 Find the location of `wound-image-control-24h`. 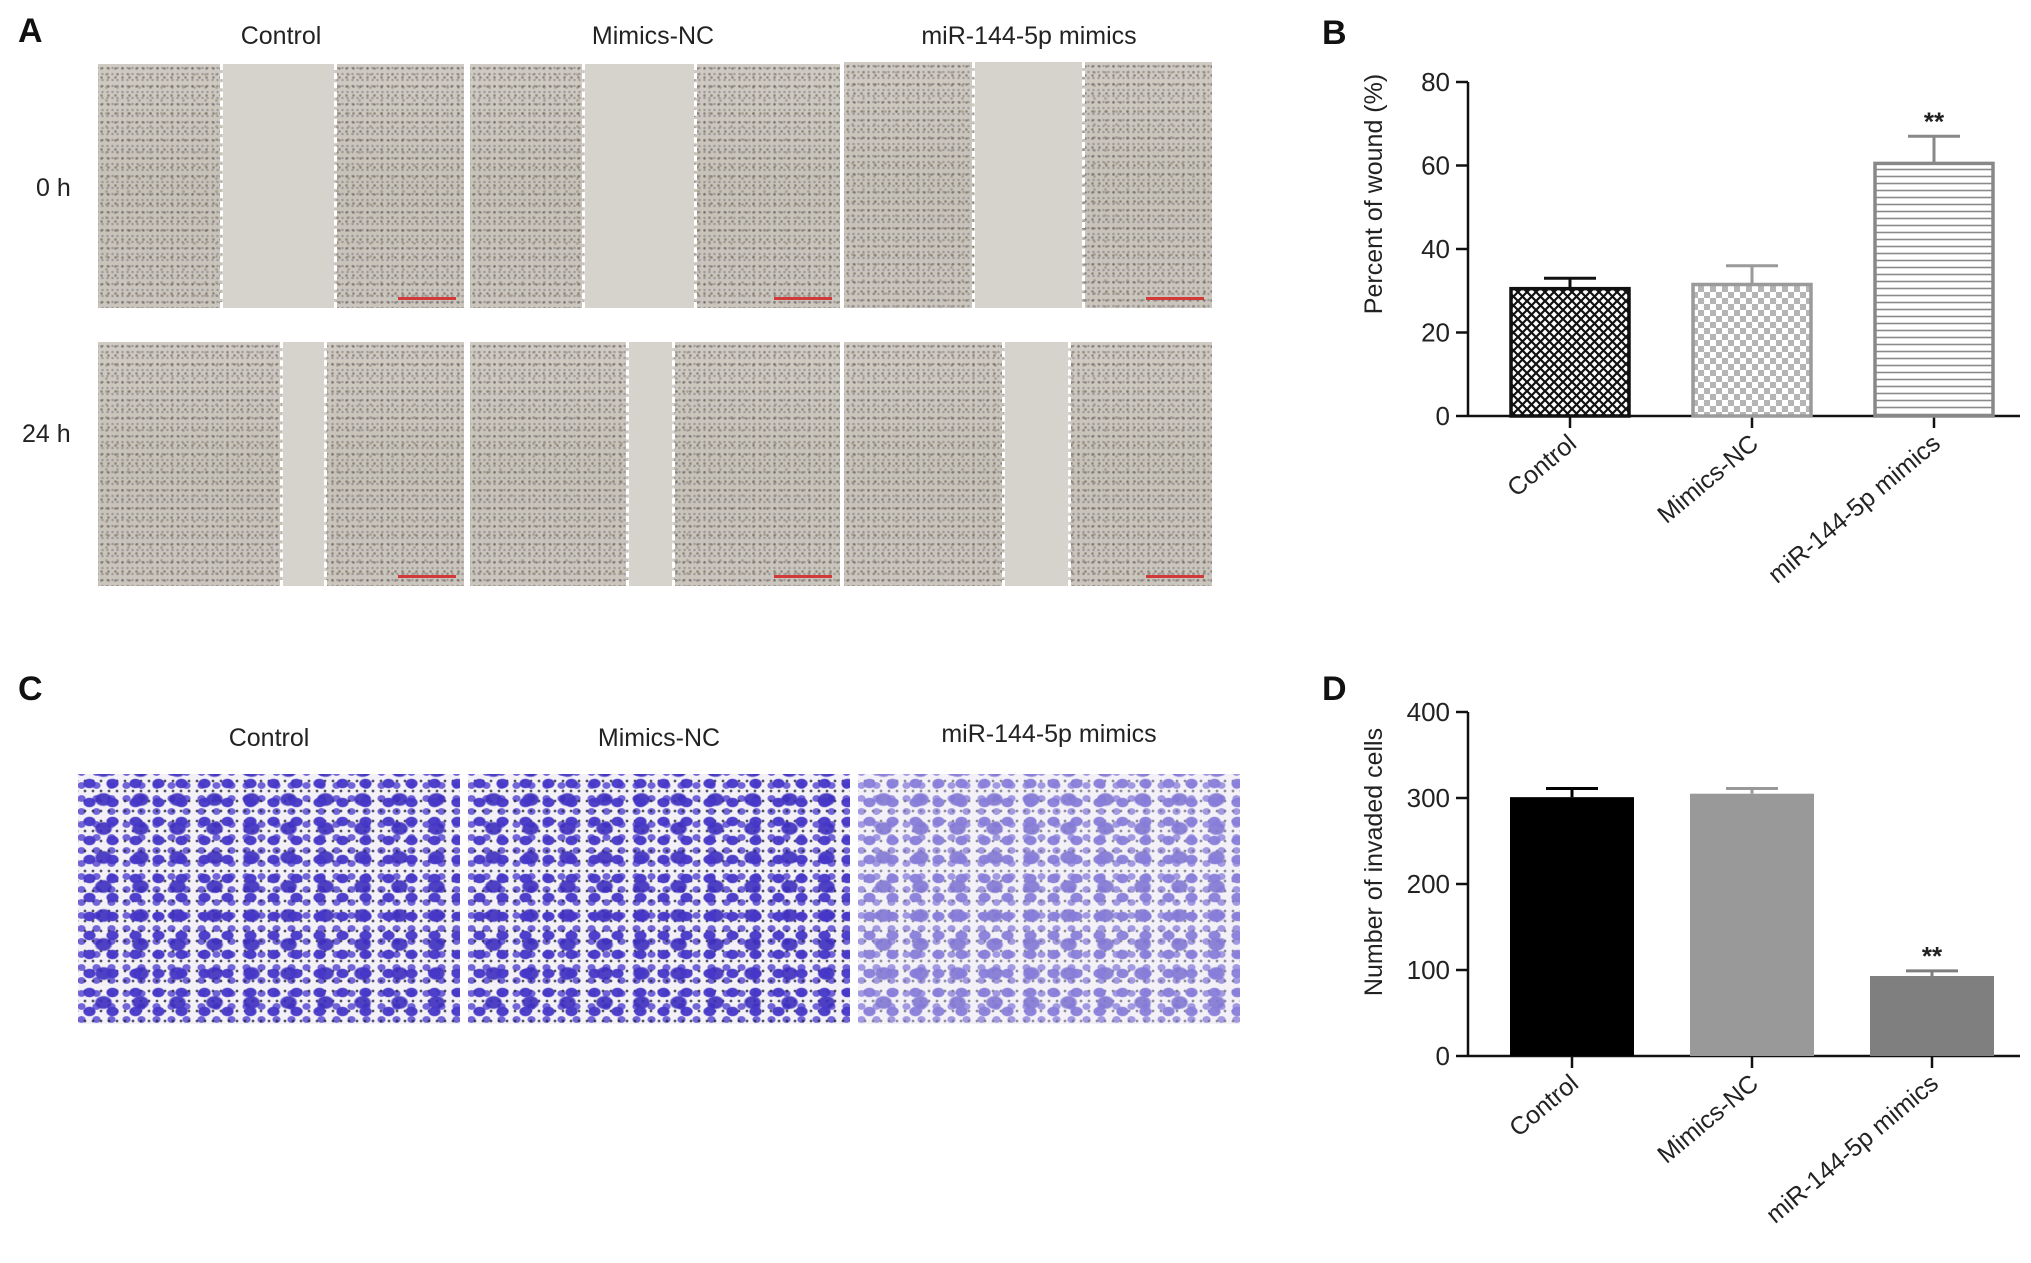

wound-image-control-24h is located at coordinates (281, 464).